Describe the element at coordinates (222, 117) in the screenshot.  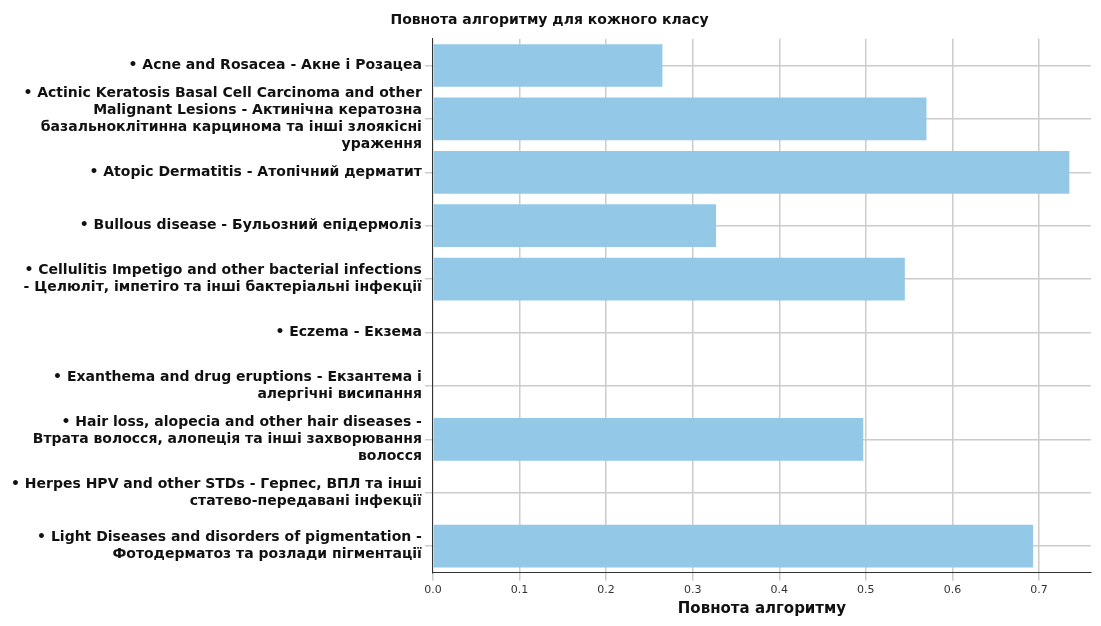
I see `y-tick-label: • Actinic Keratosis Basal Cell Carcinoma and other Malignant Lesions - Актинічна кератозна базальноклітинна карцинома та інші злоякісні ураження` at that location.